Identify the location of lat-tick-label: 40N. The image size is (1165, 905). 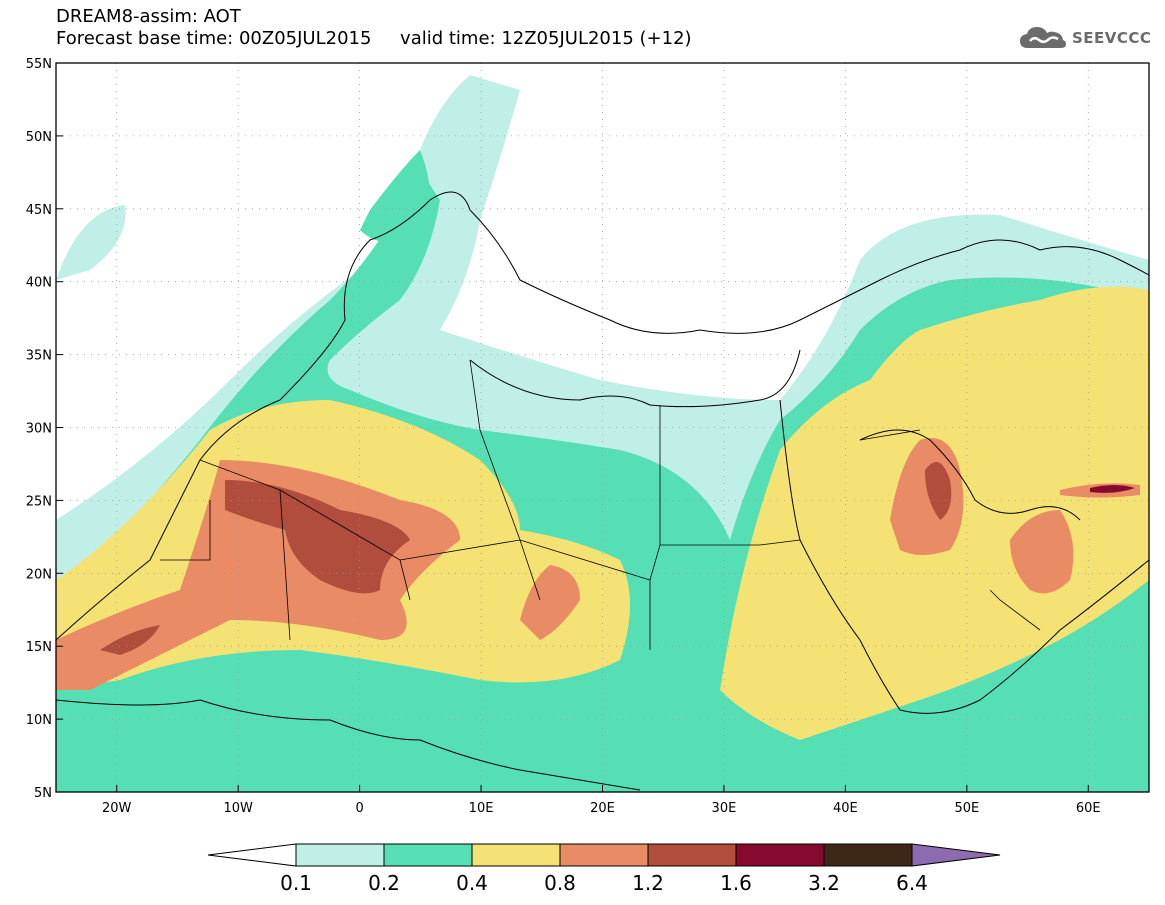
(39, 283).